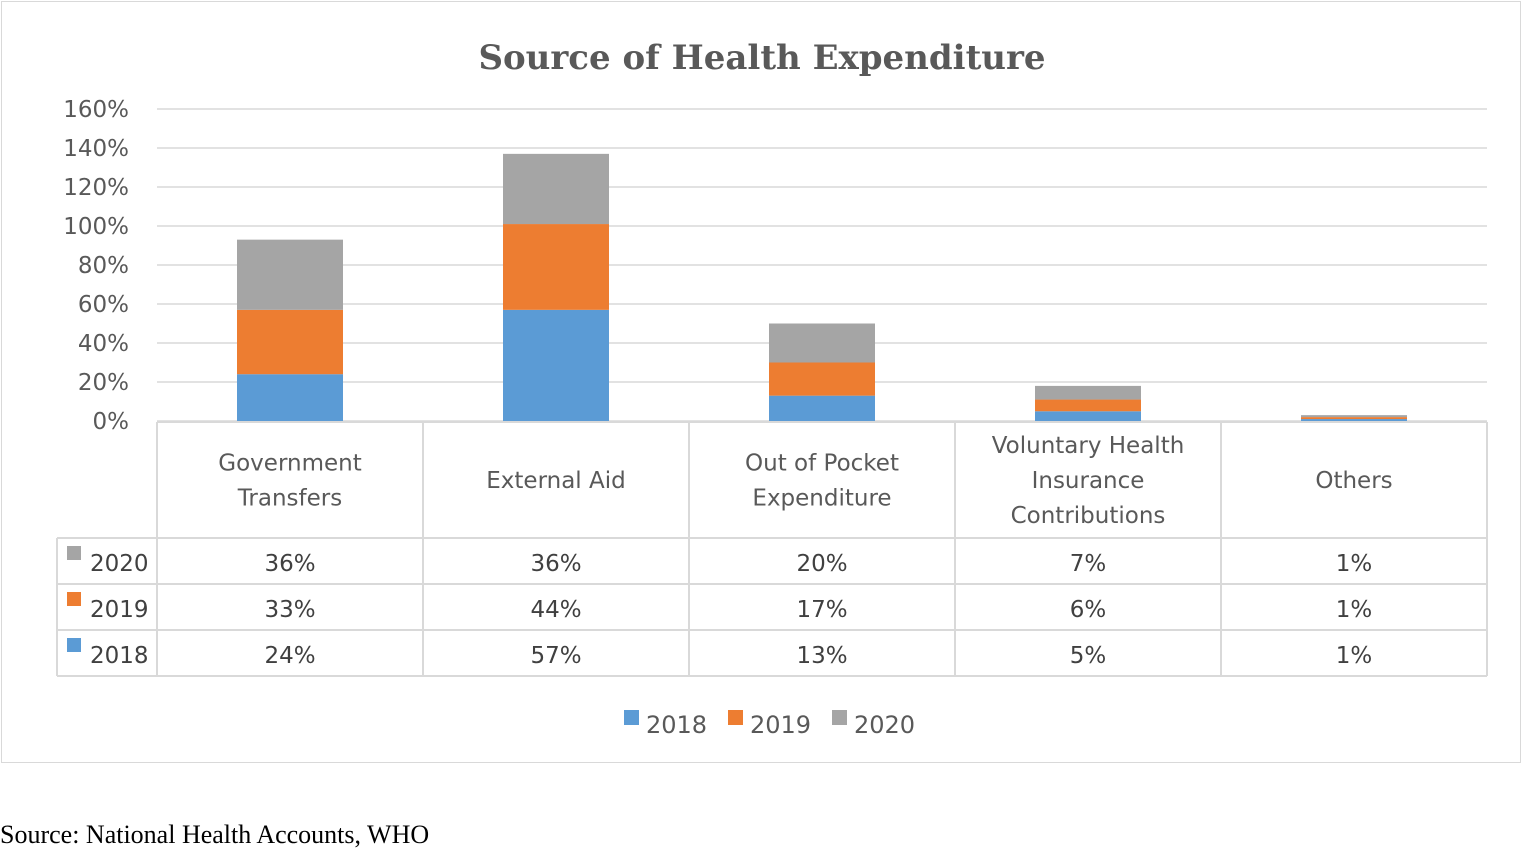  Describe the element at coordinates (96, 188) in the screenshot. I see `y-tick-label: 120%` at that location.